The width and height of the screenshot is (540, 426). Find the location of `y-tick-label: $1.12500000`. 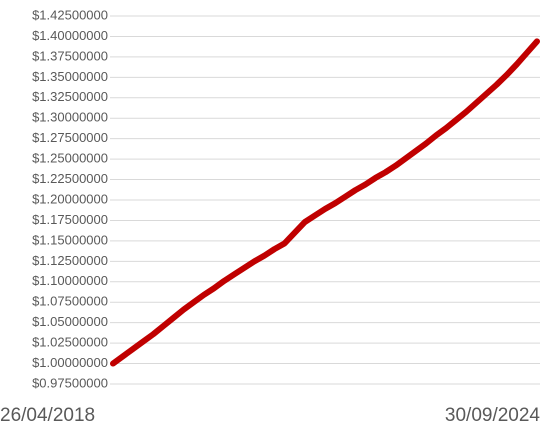

y-tick-label: $1.12500000 is located at coordinates (70, 260).